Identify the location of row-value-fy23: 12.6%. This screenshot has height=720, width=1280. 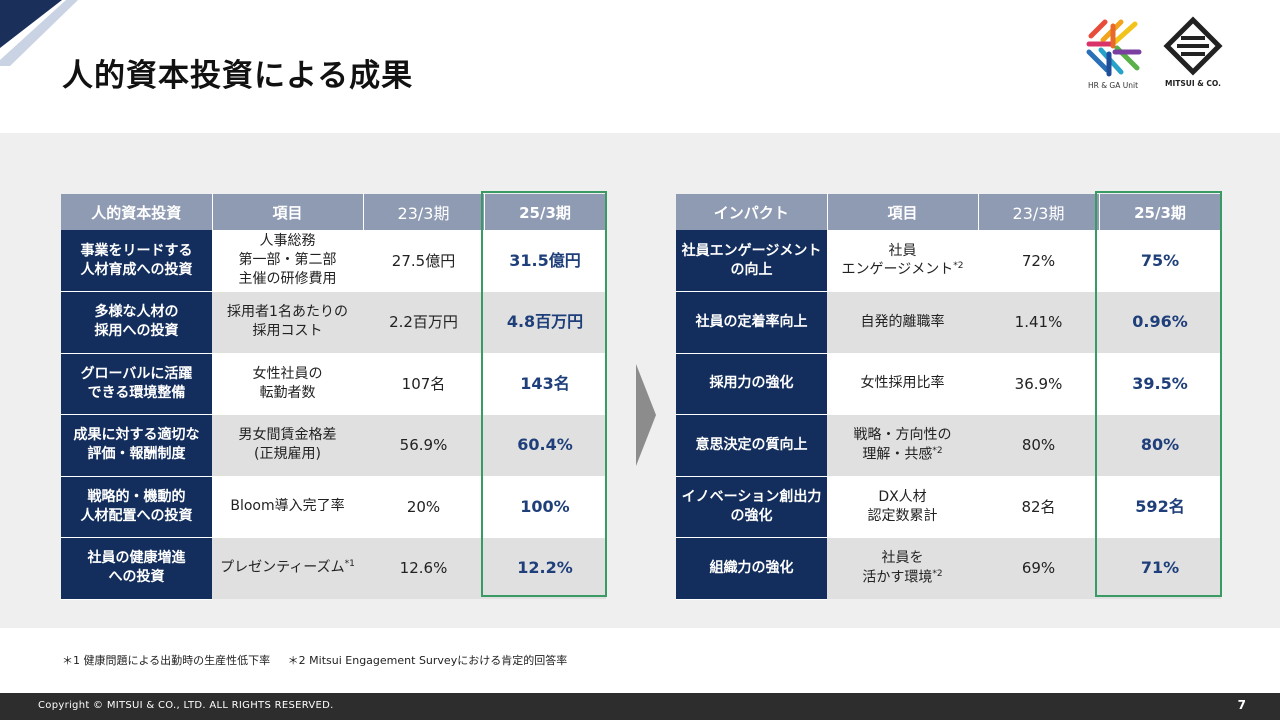
(423, 568).